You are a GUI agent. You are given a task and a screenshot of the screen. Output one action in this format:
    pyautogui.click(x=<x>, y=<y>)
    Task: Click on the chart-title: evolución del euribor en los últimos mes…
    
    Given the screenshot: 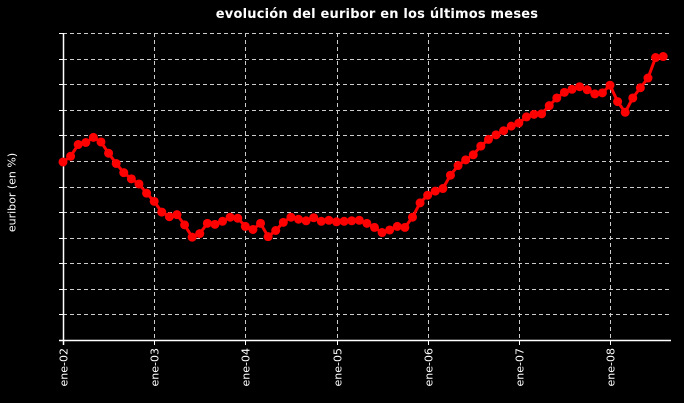 What is the action you would take?
    pyautogui.click(x=377, y=14)
    